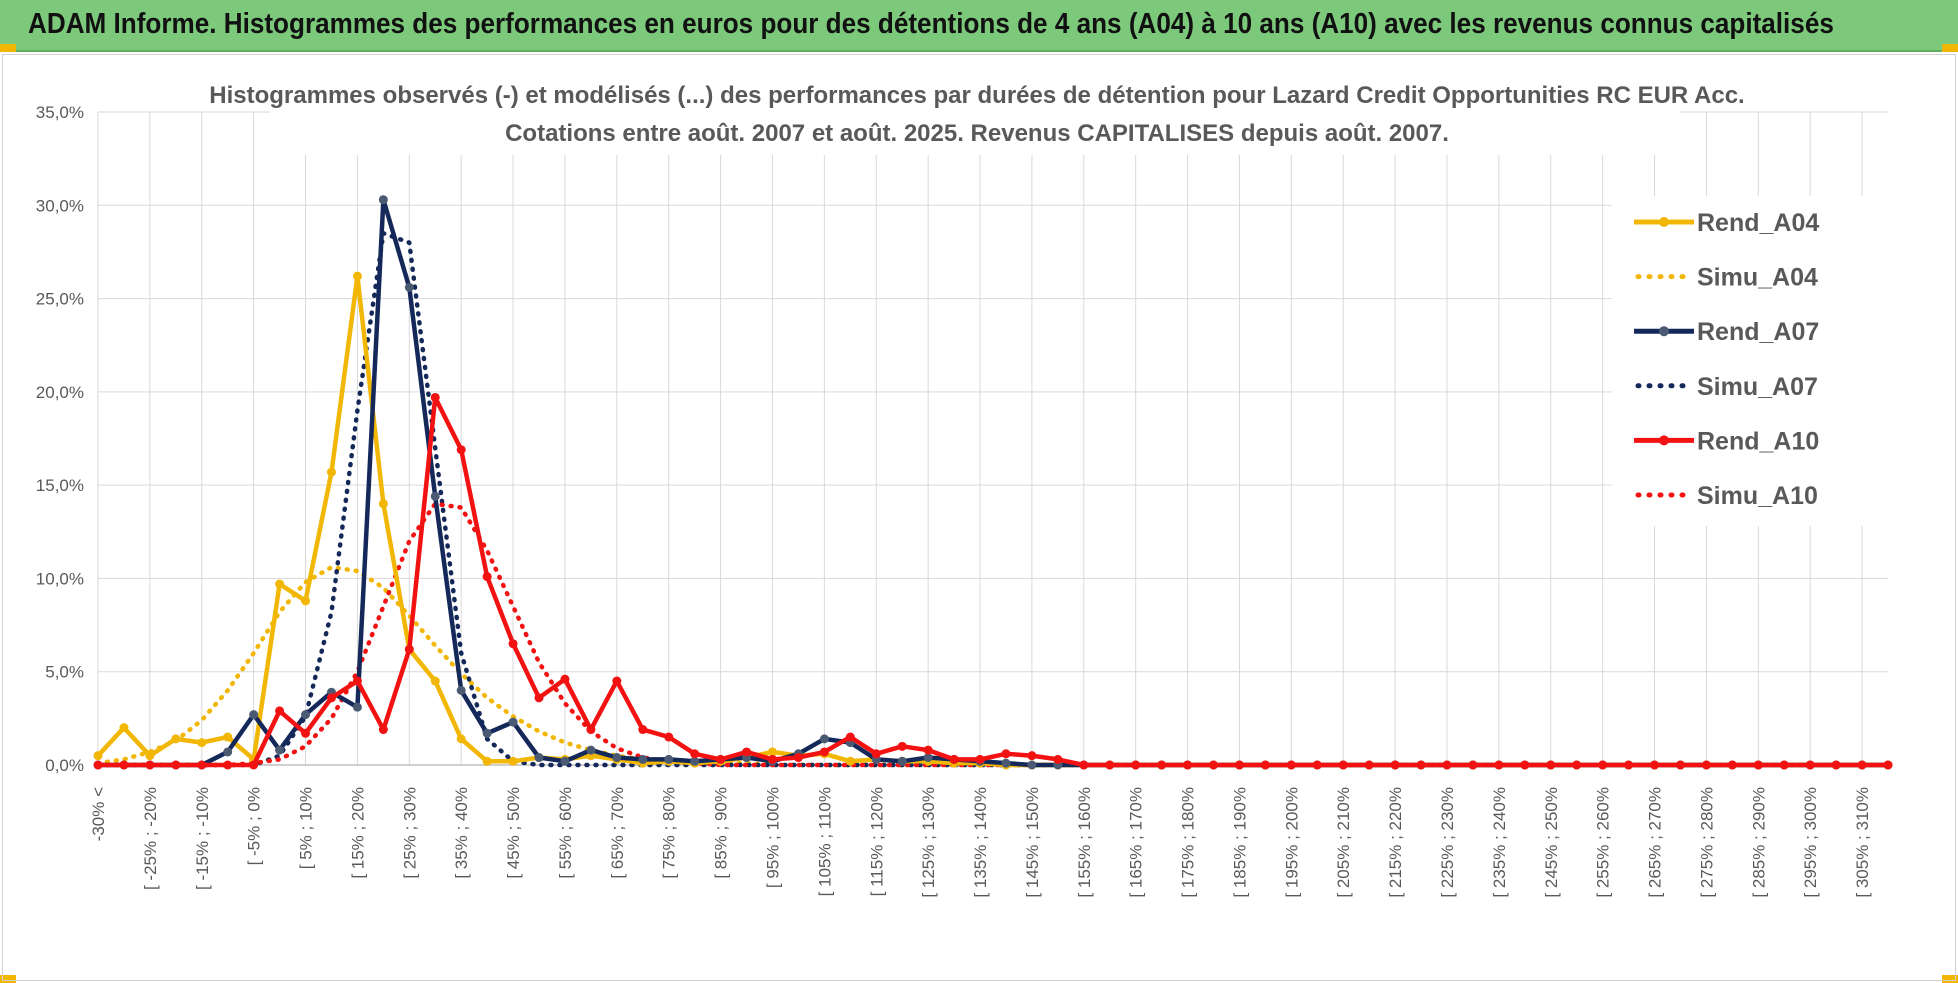  I want to click on x-tick-label: [ 65% ; 70%, so click(617, 833).